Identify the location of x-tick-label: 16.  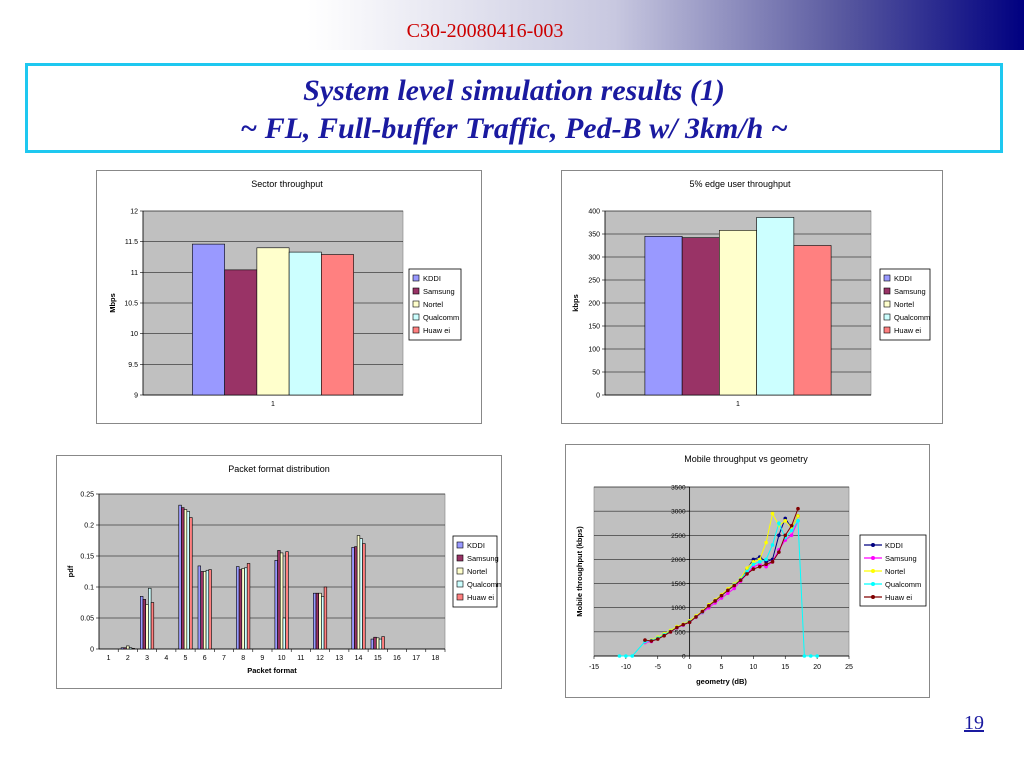
(397, 658).